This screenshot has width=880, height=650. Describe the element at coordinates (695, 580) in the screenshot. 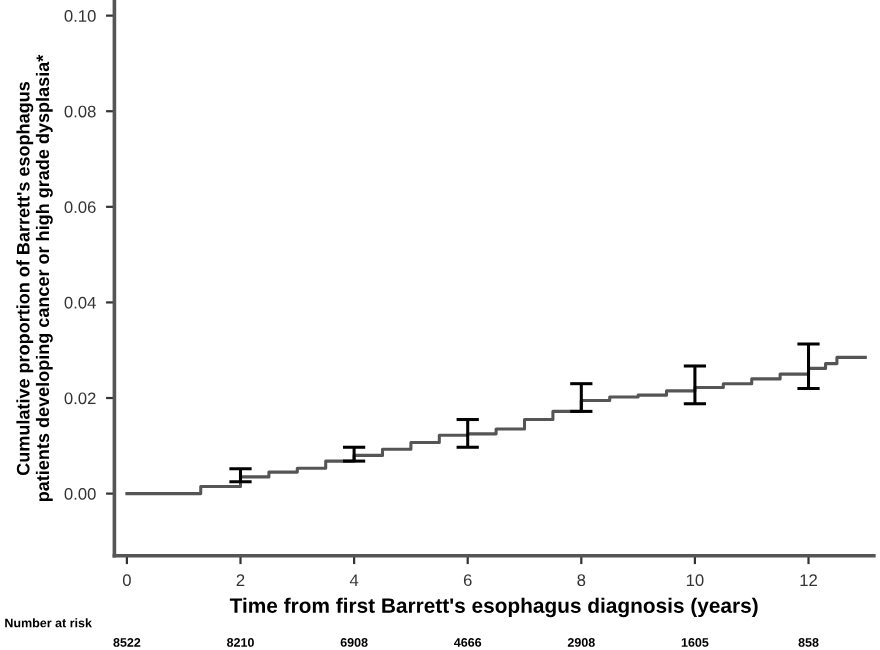

I see `x-tick-label: 10` at that location.